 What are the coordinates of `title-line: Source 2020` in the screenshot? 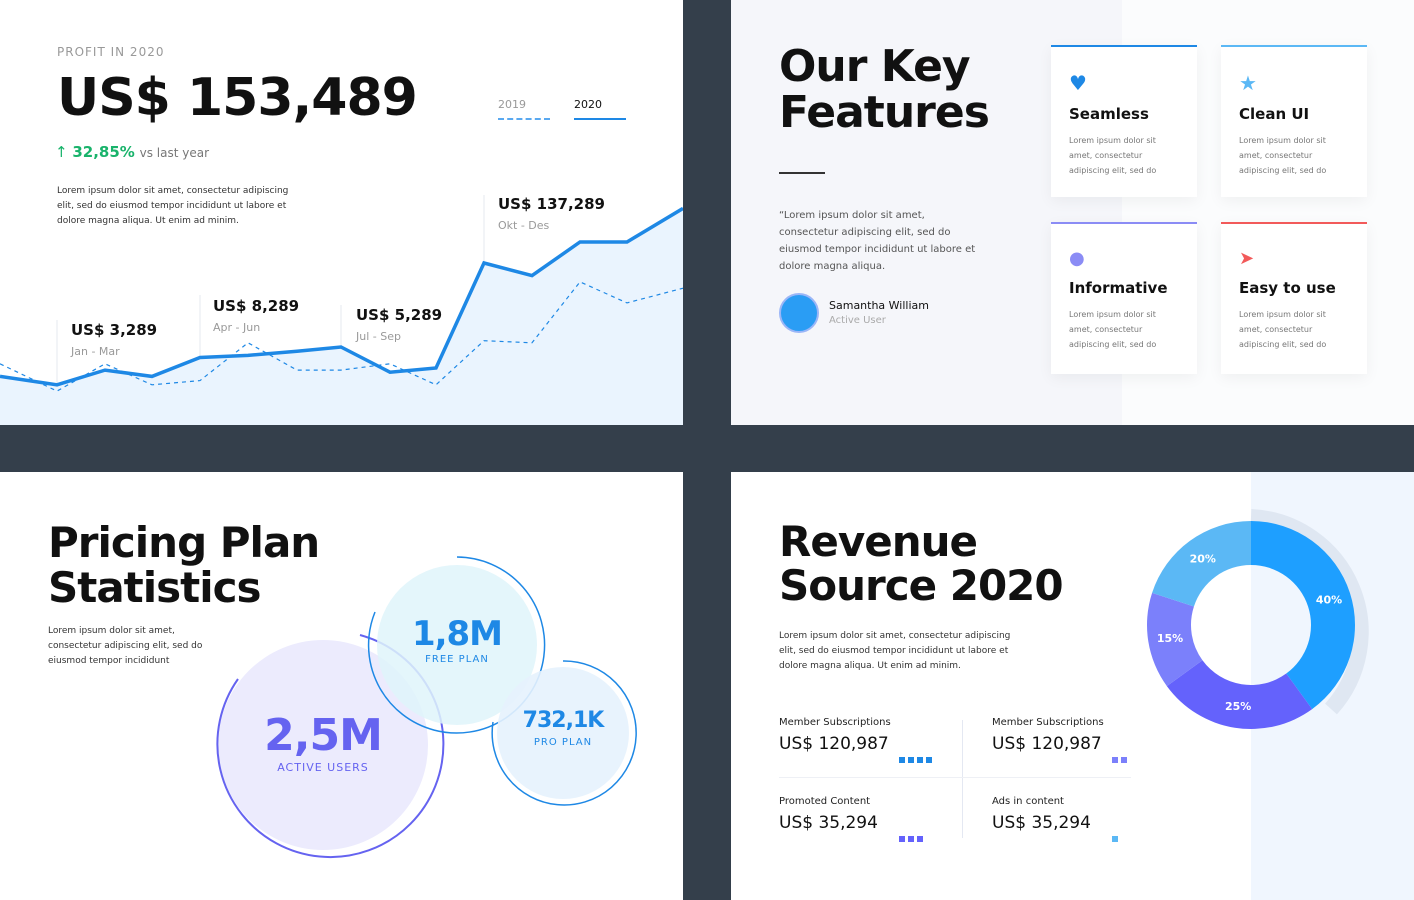 It's located at (921, 585).